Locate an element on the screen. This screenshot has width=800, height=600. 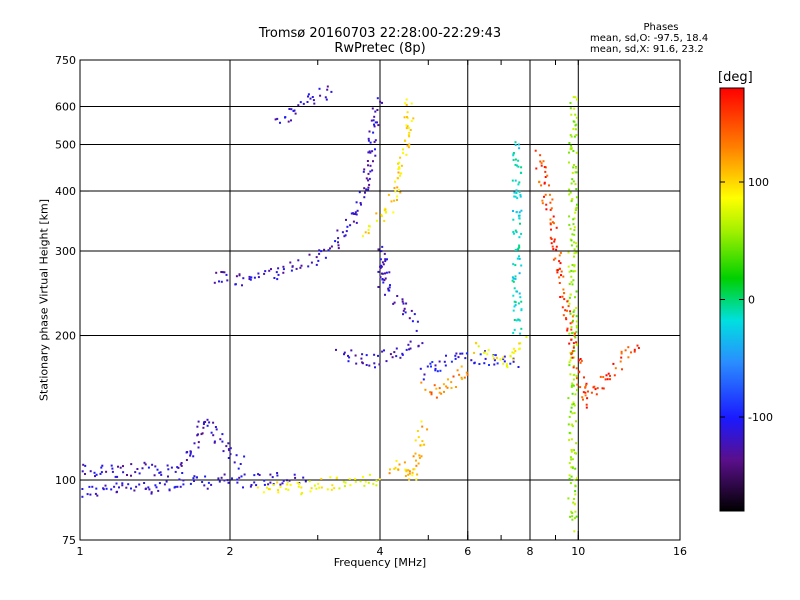
colorbar-tick-label: 0 is located at coordinates (751, 300).